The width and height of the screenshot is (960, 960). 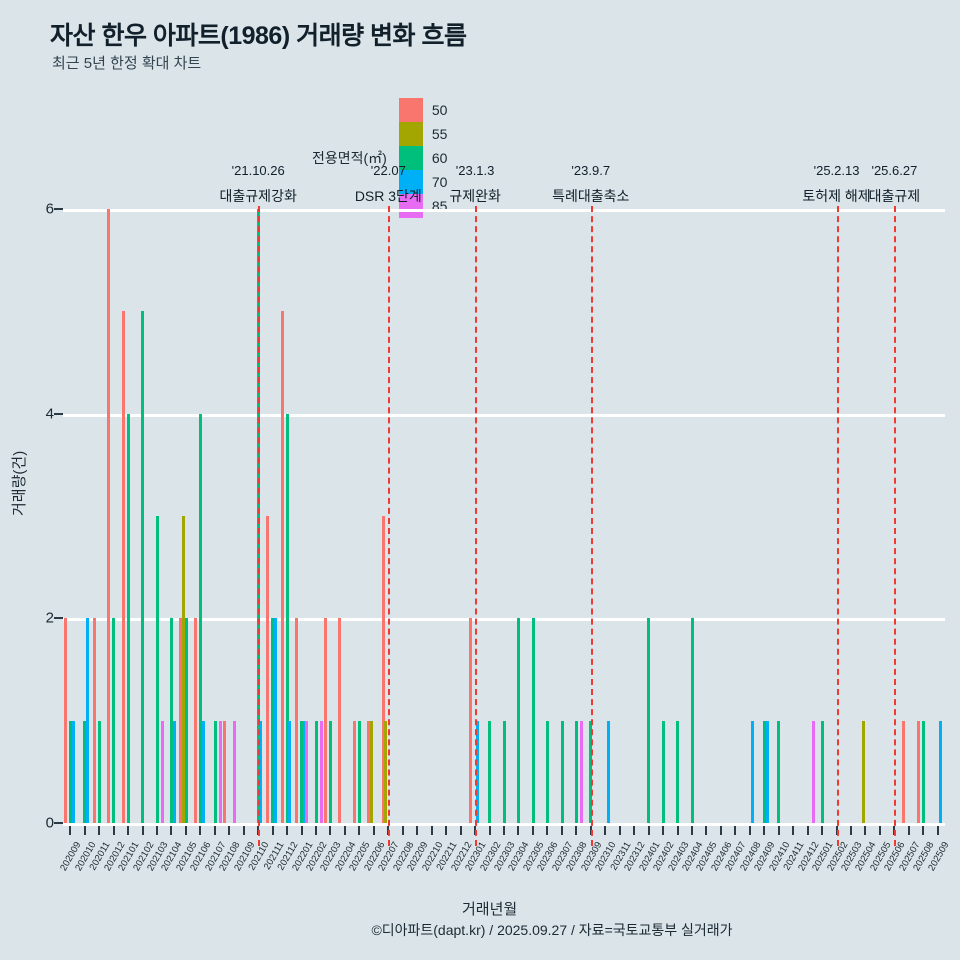 I want to click on legend-item-50: 50, so click(x=432, y=110).